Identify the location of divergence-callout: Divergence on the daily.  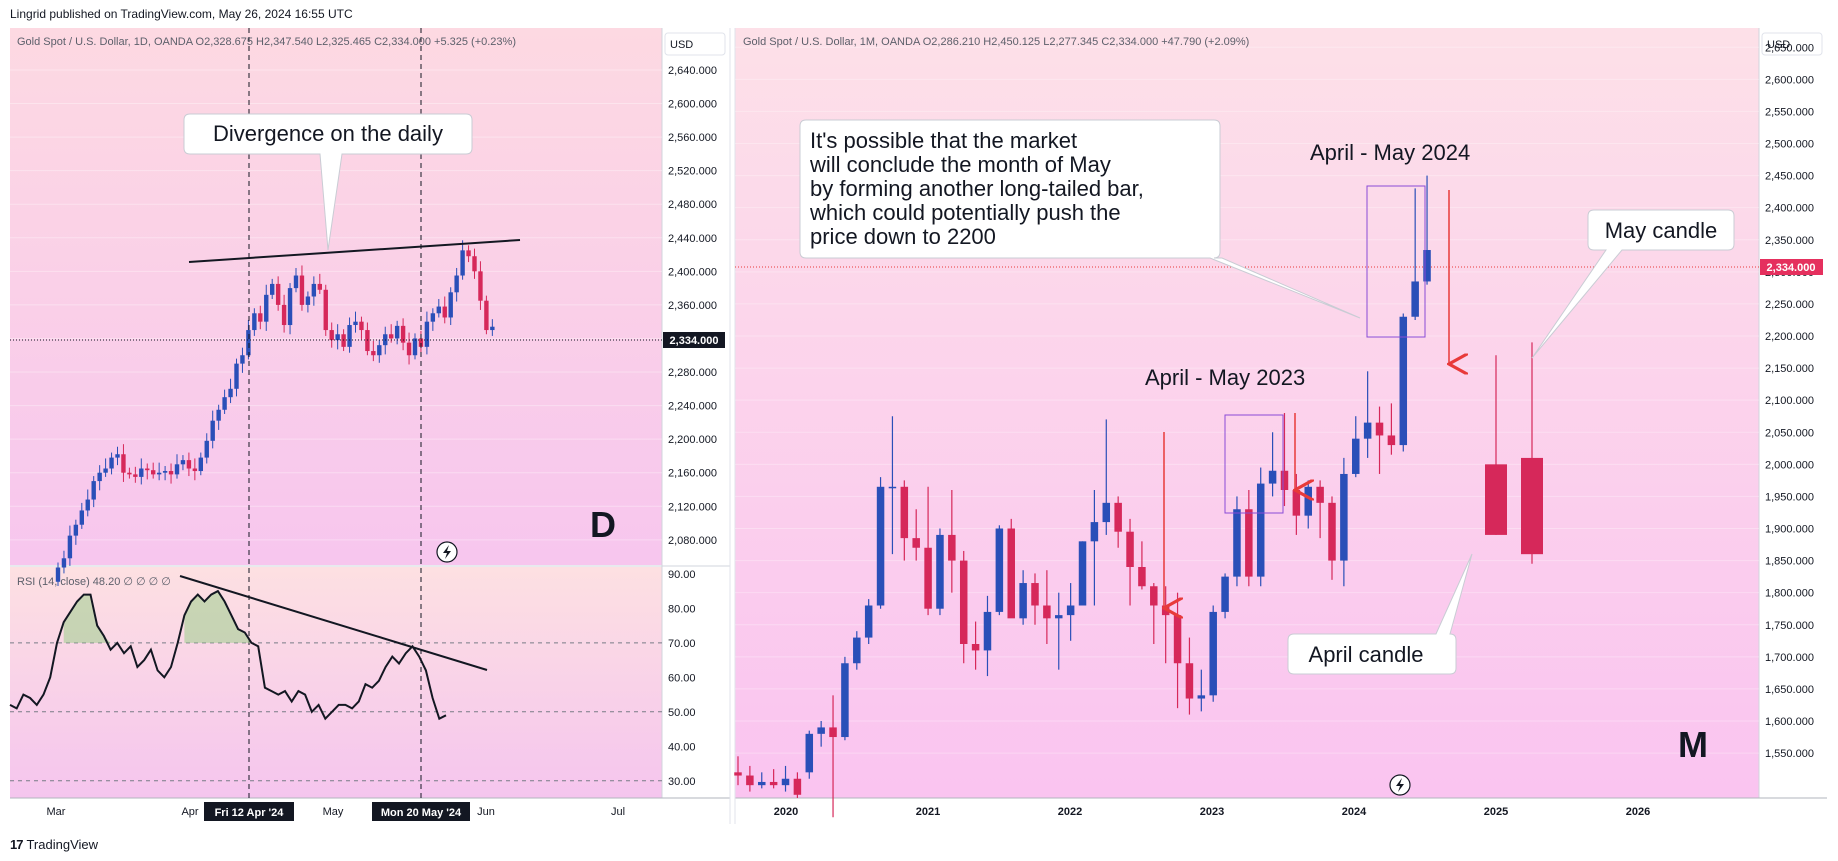
(328, 182).